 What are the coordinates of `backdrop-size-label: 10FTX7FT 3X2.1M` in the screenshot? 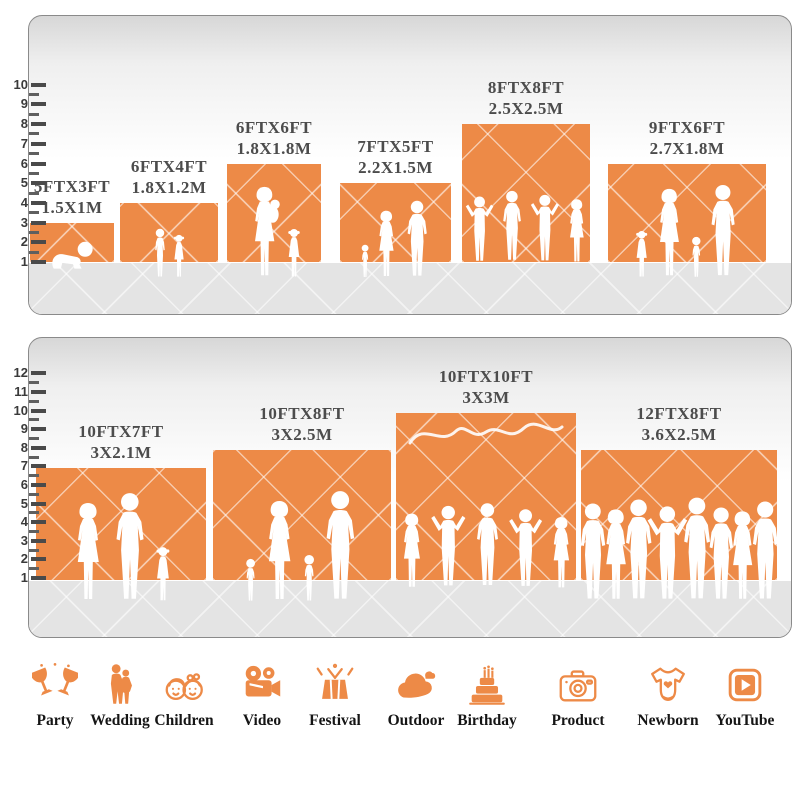 It's located at (121, 442).